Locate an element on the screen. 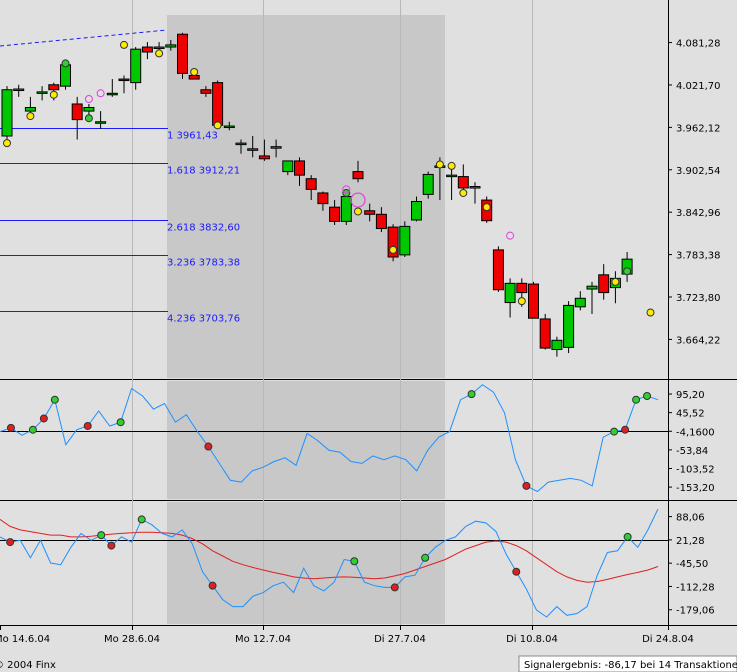  x-tick-label: Di 10.8.04 is located at coordinates (532, 639).